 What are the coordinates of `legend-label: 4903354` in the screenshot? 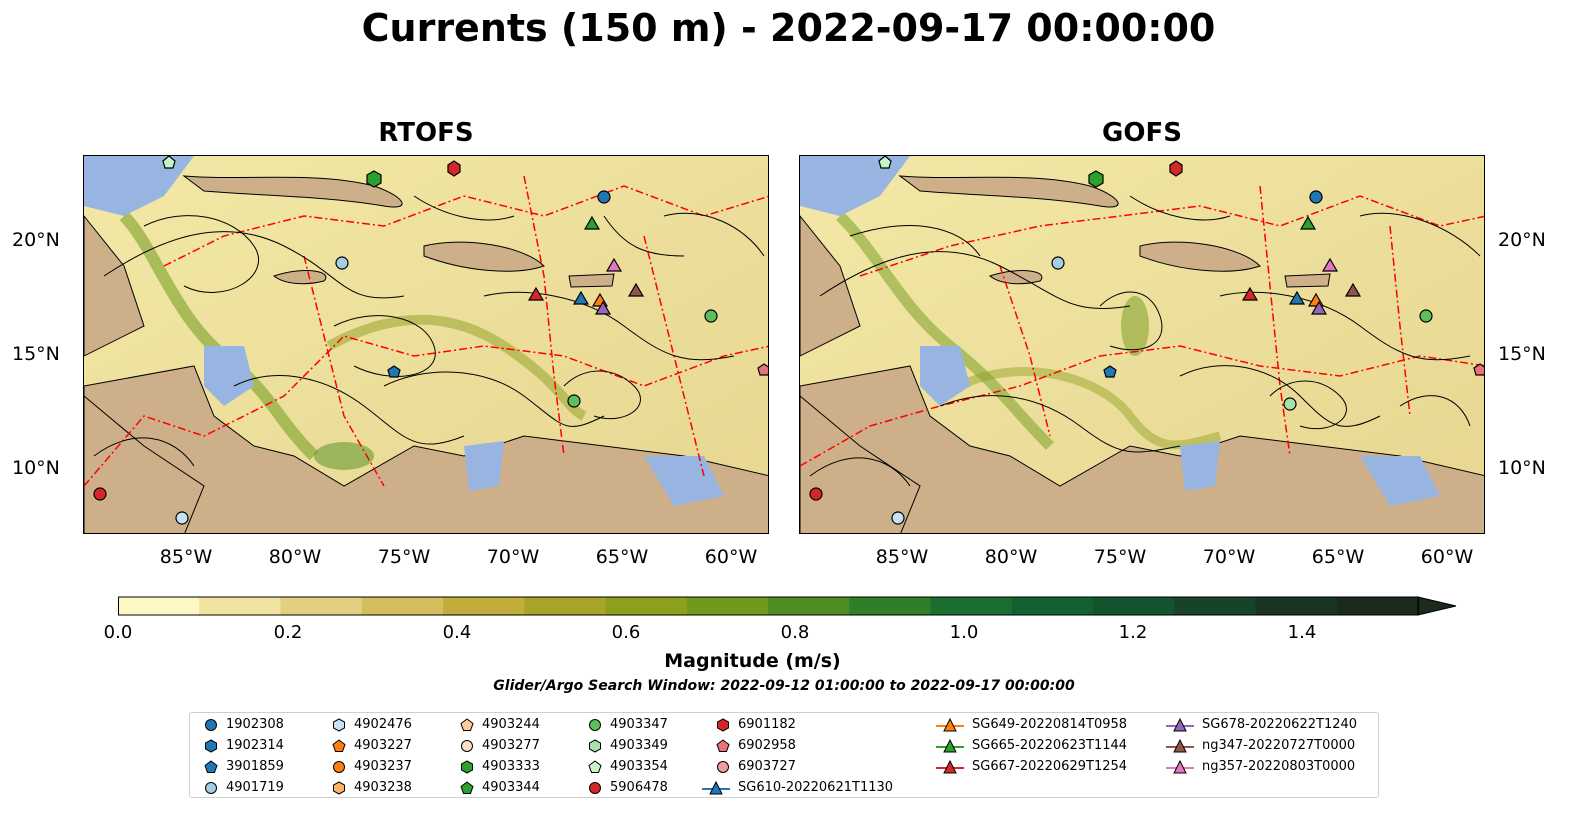 It's located at (639, 766).